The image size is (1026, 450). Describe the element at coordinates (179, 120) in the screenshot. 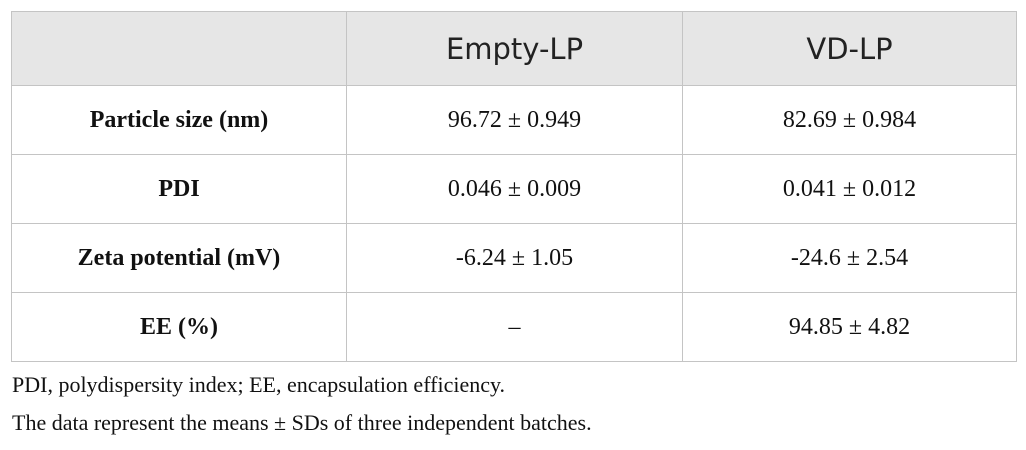

I see `row-header: Particle size (nm)` at that location.